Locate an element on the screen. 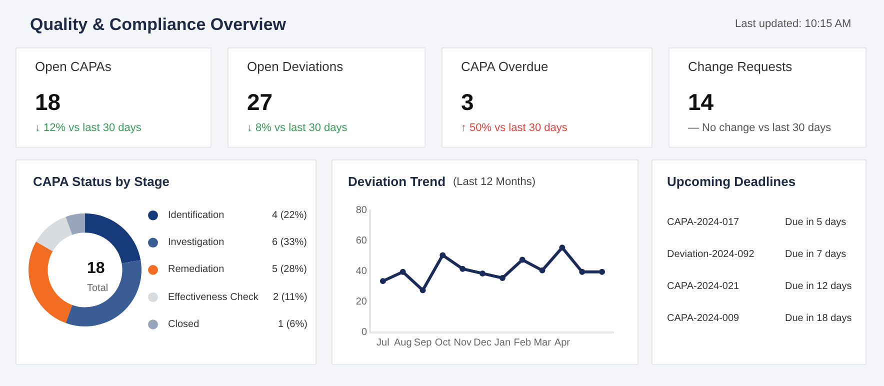 The width and height of the screenshot is (884, 386). category-label: Deviation-2024-092 is located at coordinates (711, 254).